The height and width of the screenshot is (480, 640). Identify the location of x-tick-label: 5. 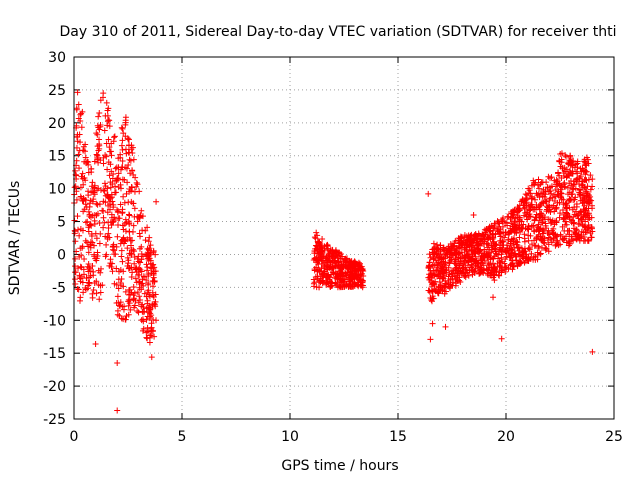
(182, 437).